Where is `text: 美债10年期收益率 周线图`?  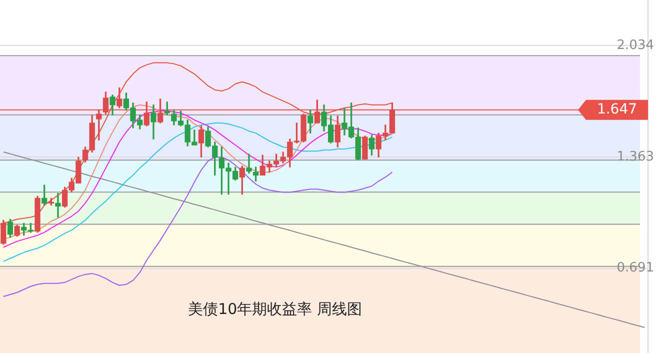 text: 美债10年期收益率 周线图 is located at coordinates (275, 309).